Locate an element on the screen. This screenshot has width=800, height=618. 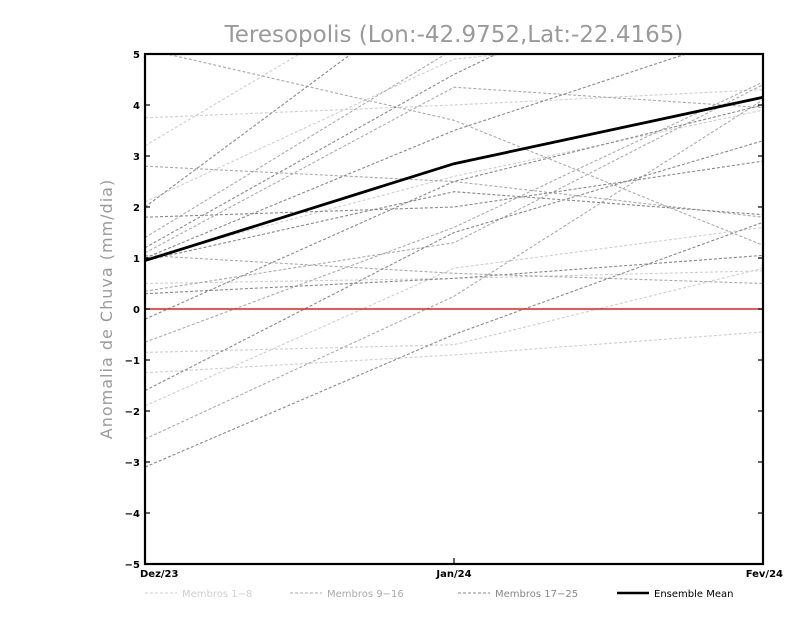
y-axis-label: Anomalia de Chuva (mm/dia) is located at coordinates (106, 309).